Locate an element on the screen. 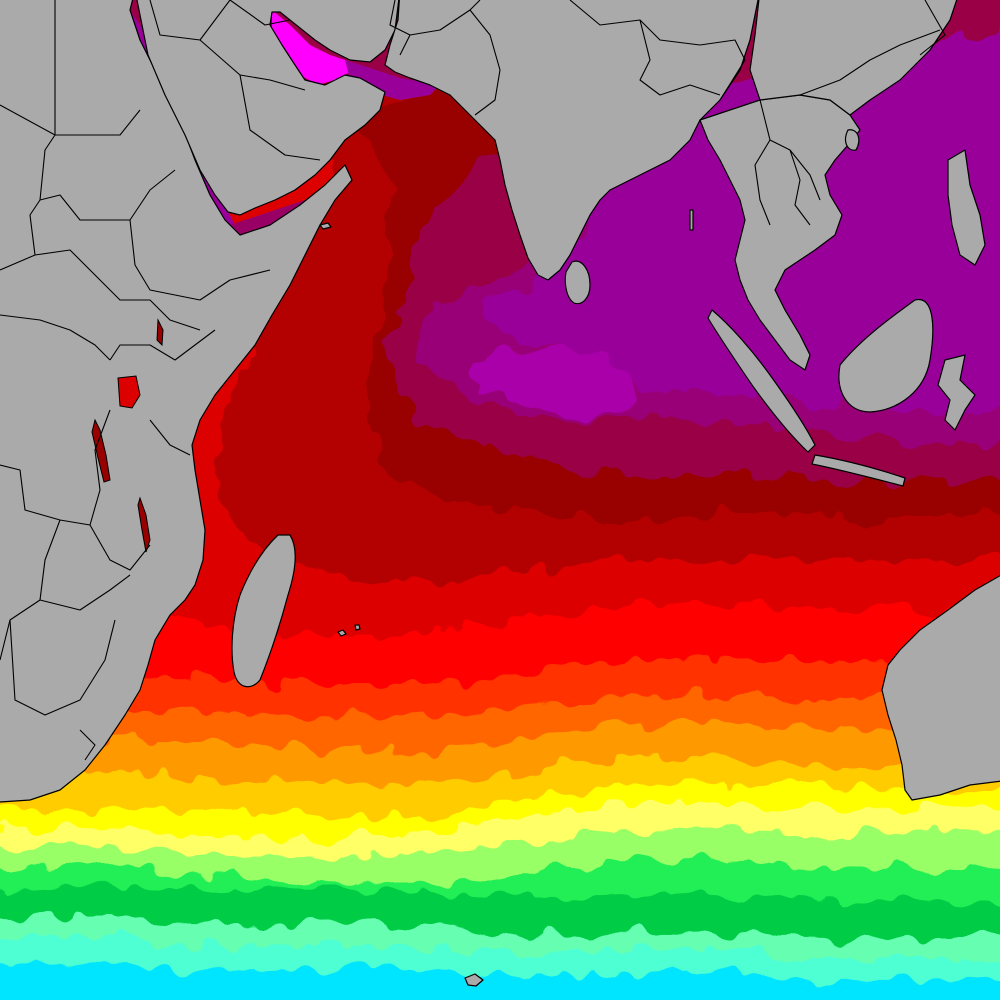  landmass-sumatra is located at coordinates (761, 381).